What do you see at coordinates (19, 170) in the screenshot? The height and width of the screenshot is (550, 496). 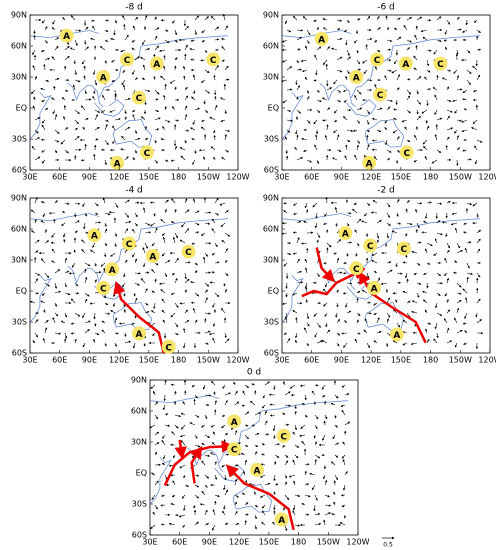 I see `lat-label: 60S` at bounding box center [19, 170].